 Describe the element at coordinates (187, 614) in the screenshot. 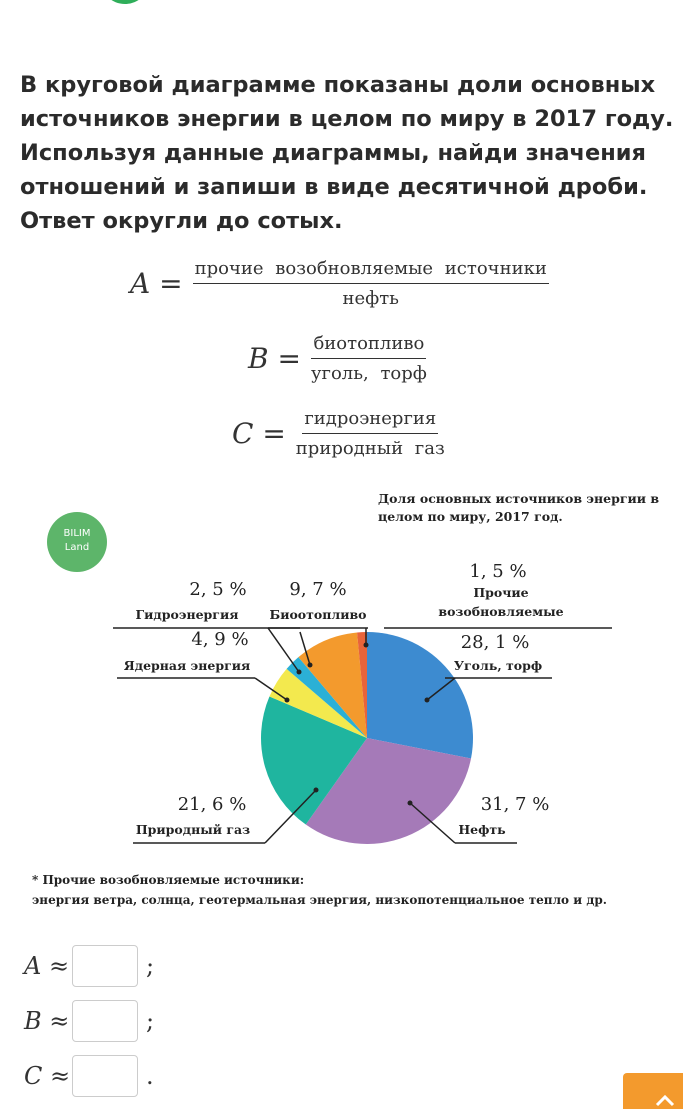

I see `category-label: Гидроэнергия` at that location.